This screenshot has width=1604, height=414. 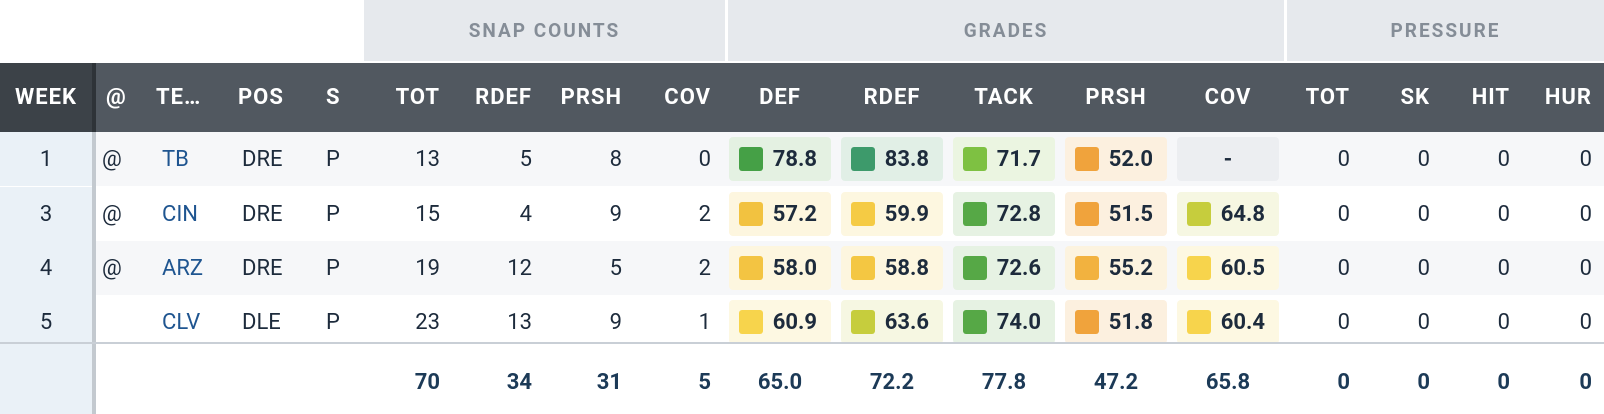 What do you see at coordinates (46, 268) in the screenshot?
I see `cell-week: 4` at bounding box center [46, 268].